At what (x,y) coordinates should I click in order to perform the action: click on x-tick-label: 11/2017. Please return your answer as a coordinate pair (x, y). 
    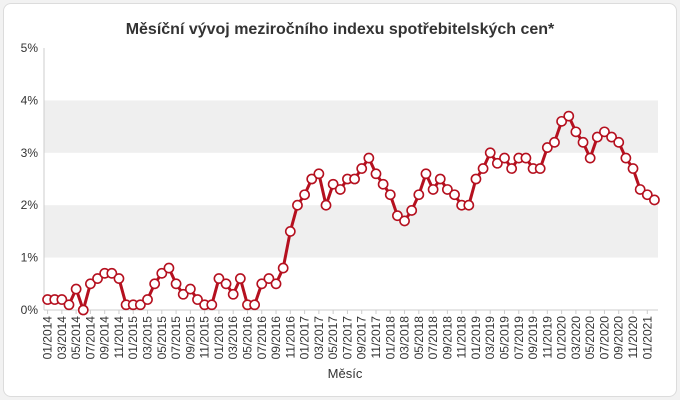
    Looking at the image, I should click on (376, 337).